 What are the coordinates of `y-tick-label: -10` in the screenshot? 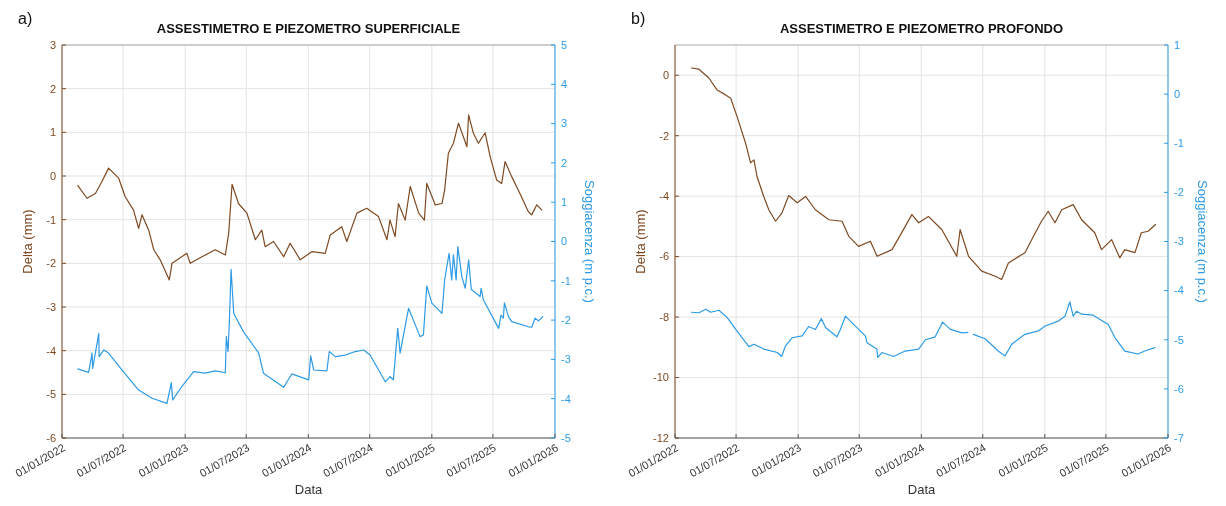 It's located at (661, 377).